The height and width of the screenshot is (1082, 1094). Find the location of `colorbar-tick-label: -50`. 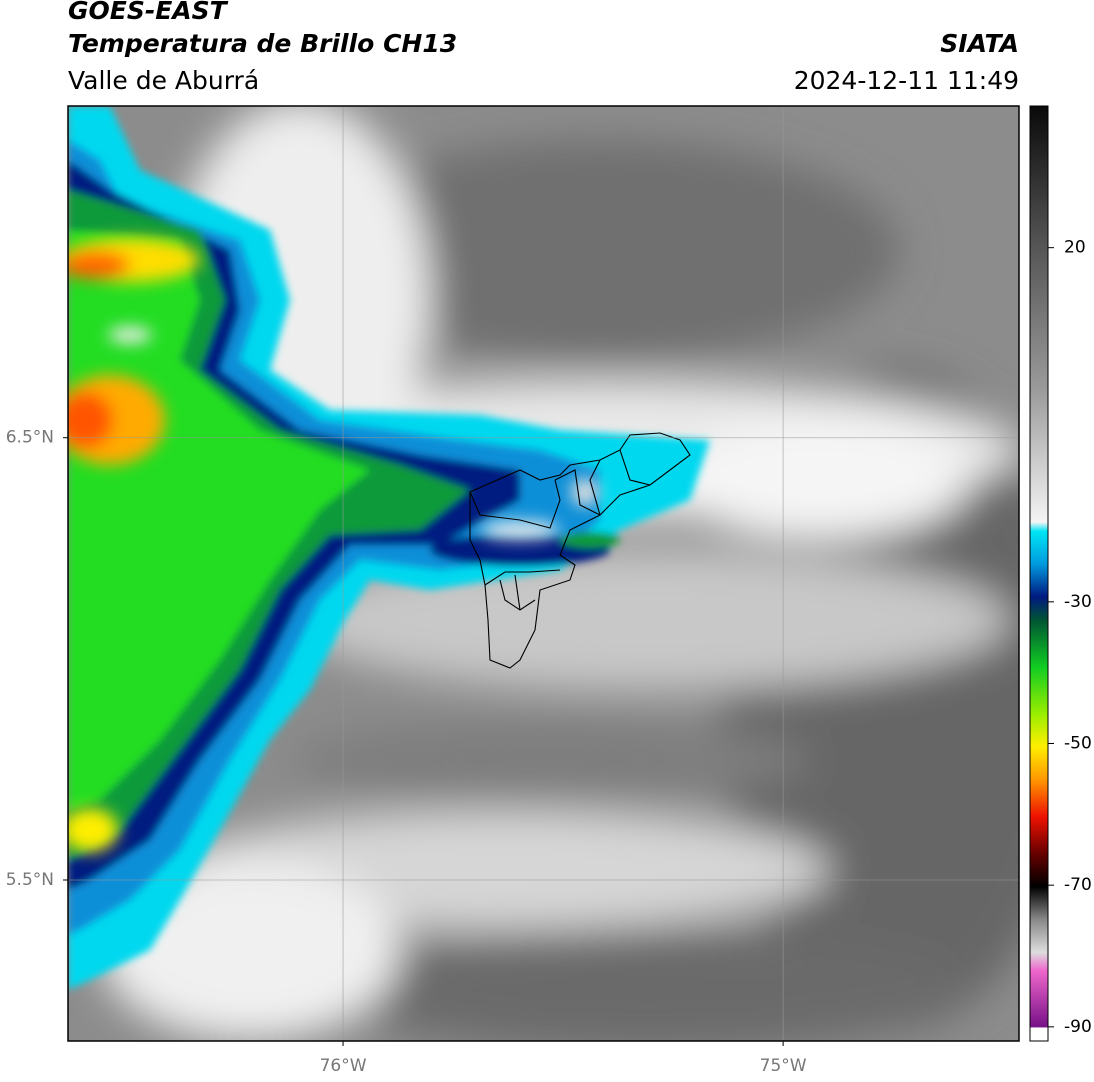

colorbar-tick-label: -50 is located at coordinates (1078, 744).